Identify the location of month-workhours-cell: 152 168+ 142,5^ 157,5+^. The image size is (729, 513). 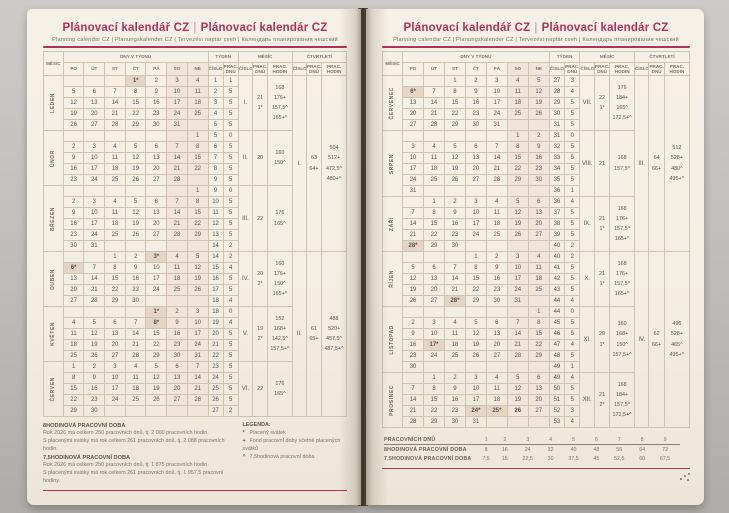
(280, 334).